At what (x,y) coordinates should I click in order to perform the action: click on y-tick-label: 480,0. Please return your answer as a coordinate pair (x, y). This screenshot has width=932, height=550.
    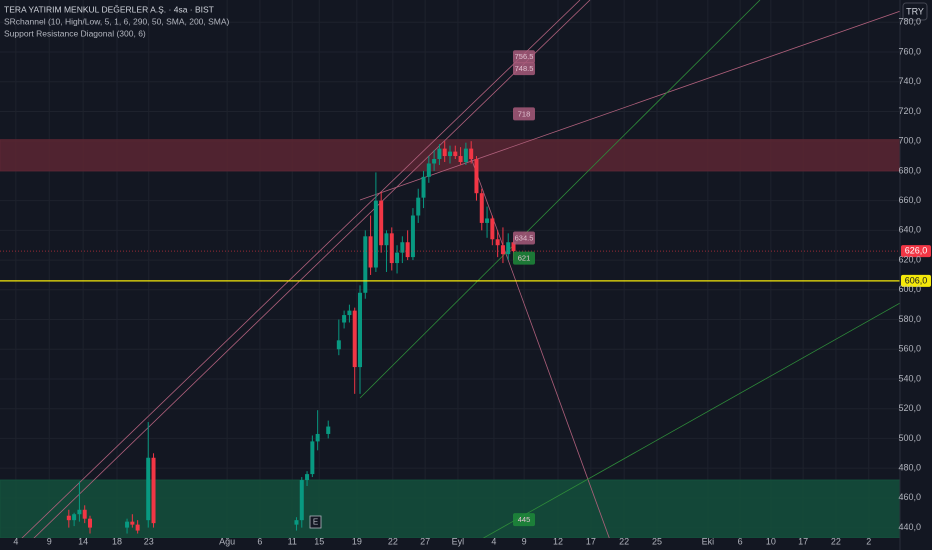
    Looking at the image, I should click on (909, 468).